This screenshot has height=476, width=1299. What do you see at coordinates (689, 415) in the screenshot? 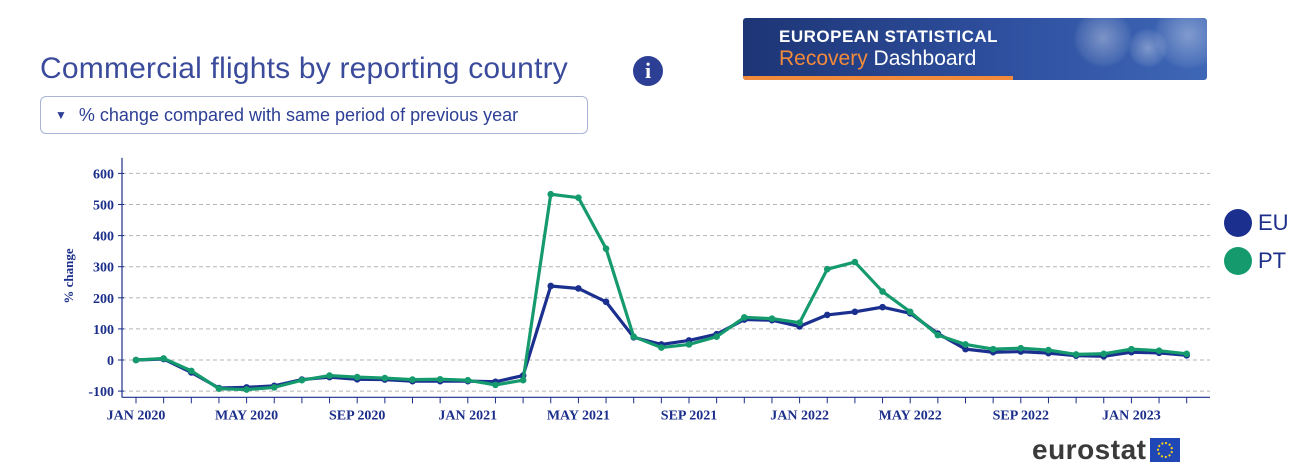
I see `x-tick-label: SEP 2021` at bounding box center [689, 415].